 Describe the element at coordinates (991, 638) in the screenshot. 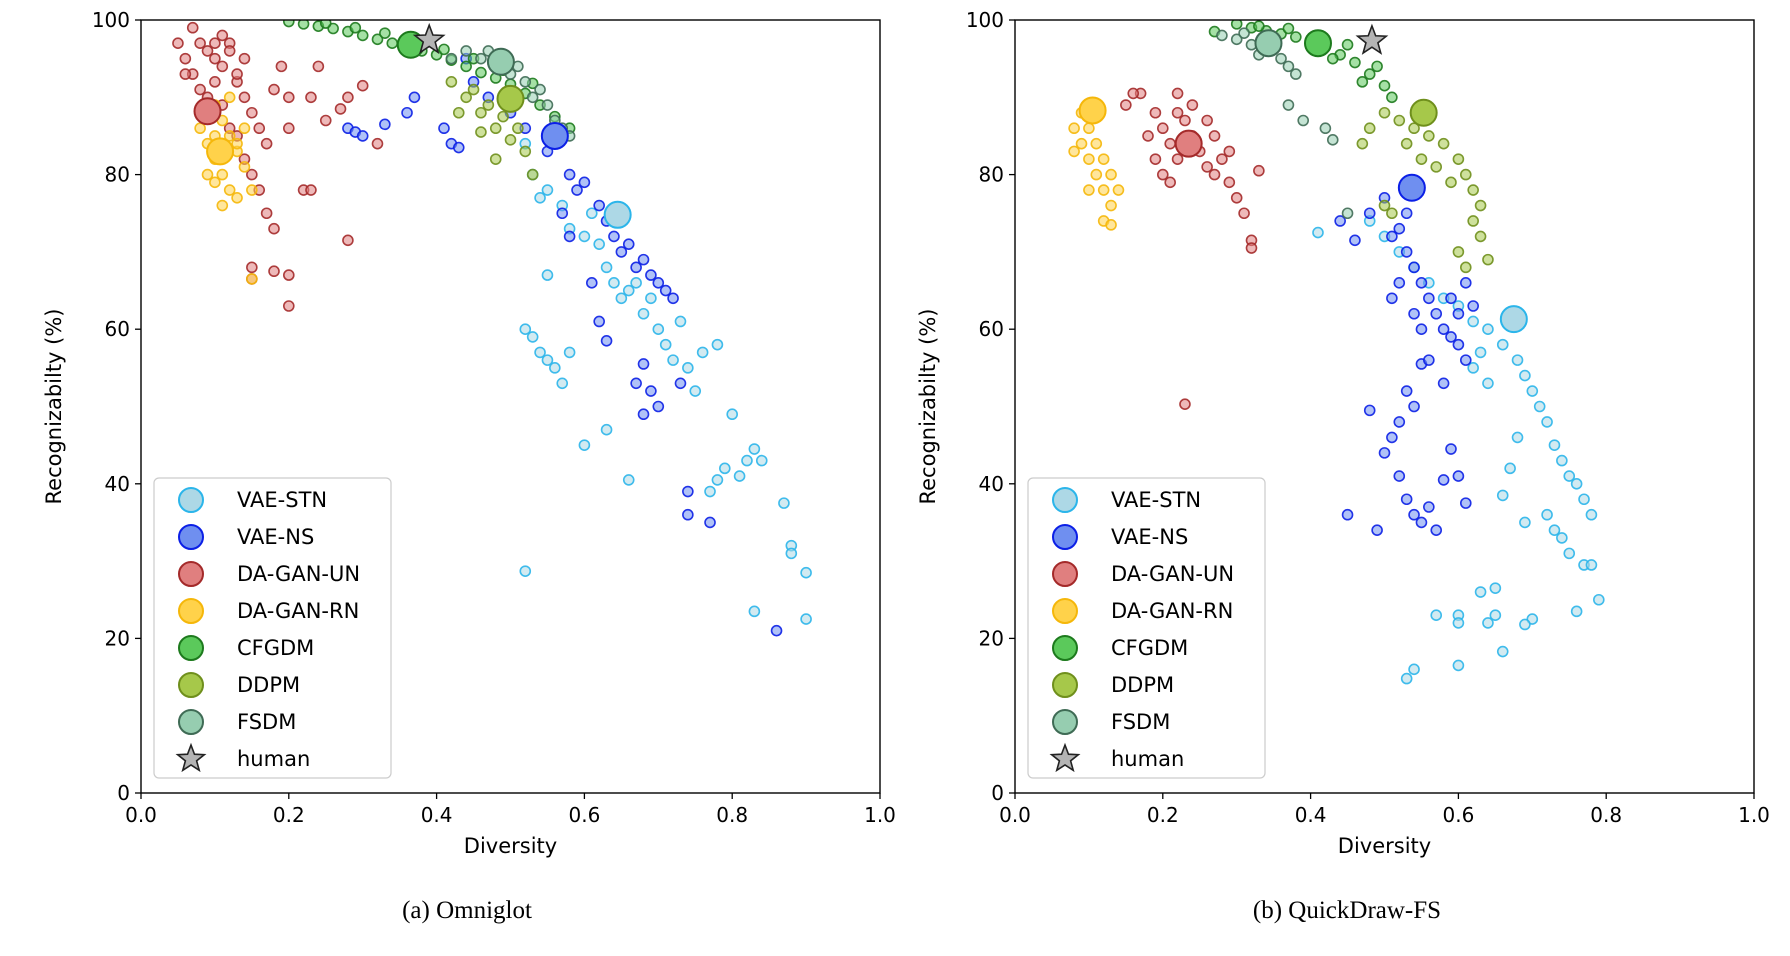

I see `y-tick-label: 20` at that location.